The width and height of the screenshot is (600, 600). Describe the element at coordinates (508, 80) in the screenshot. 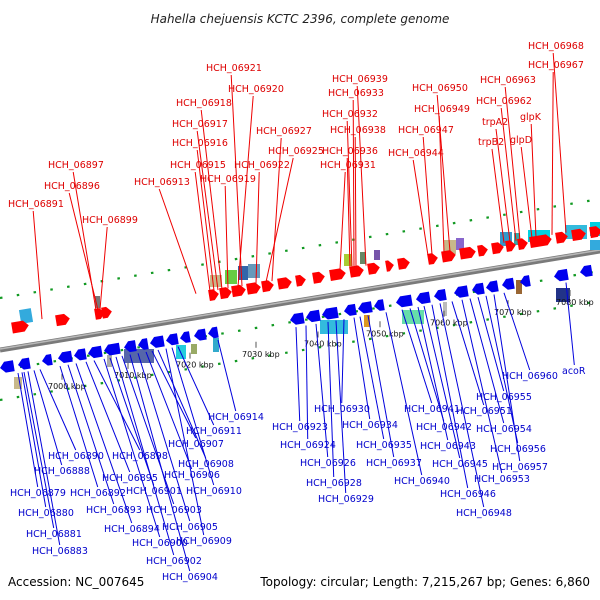

I see `gene-label: HCH_06963` at that location.